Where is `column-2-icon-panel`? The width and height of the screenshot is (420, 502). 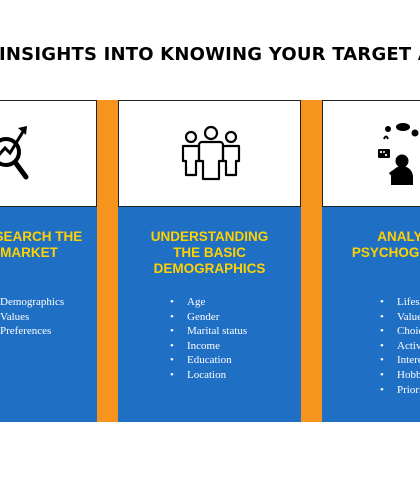 column-2-icon-panel is located at coordinates (209, 153).